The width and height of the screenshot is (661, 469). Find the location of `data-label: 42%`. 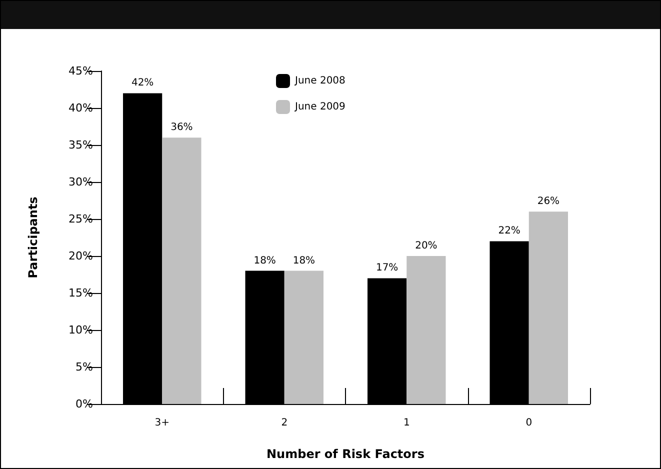

data-label: 42% is located at coordinates (142, 83).